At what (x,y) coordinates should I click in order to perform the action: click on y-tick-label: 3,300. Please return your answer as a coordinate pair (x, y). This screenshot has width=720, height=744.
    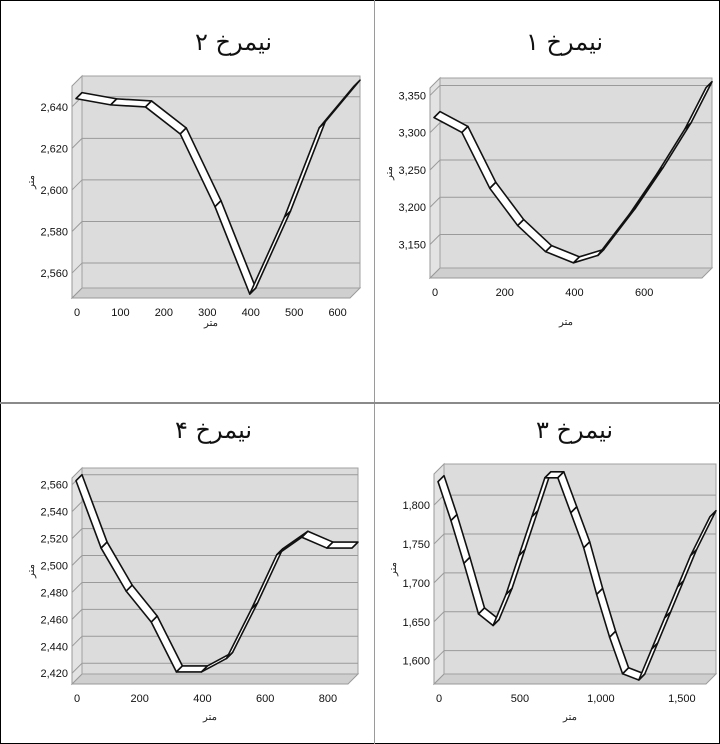
    Looking at the image, I should click on (412, 134).